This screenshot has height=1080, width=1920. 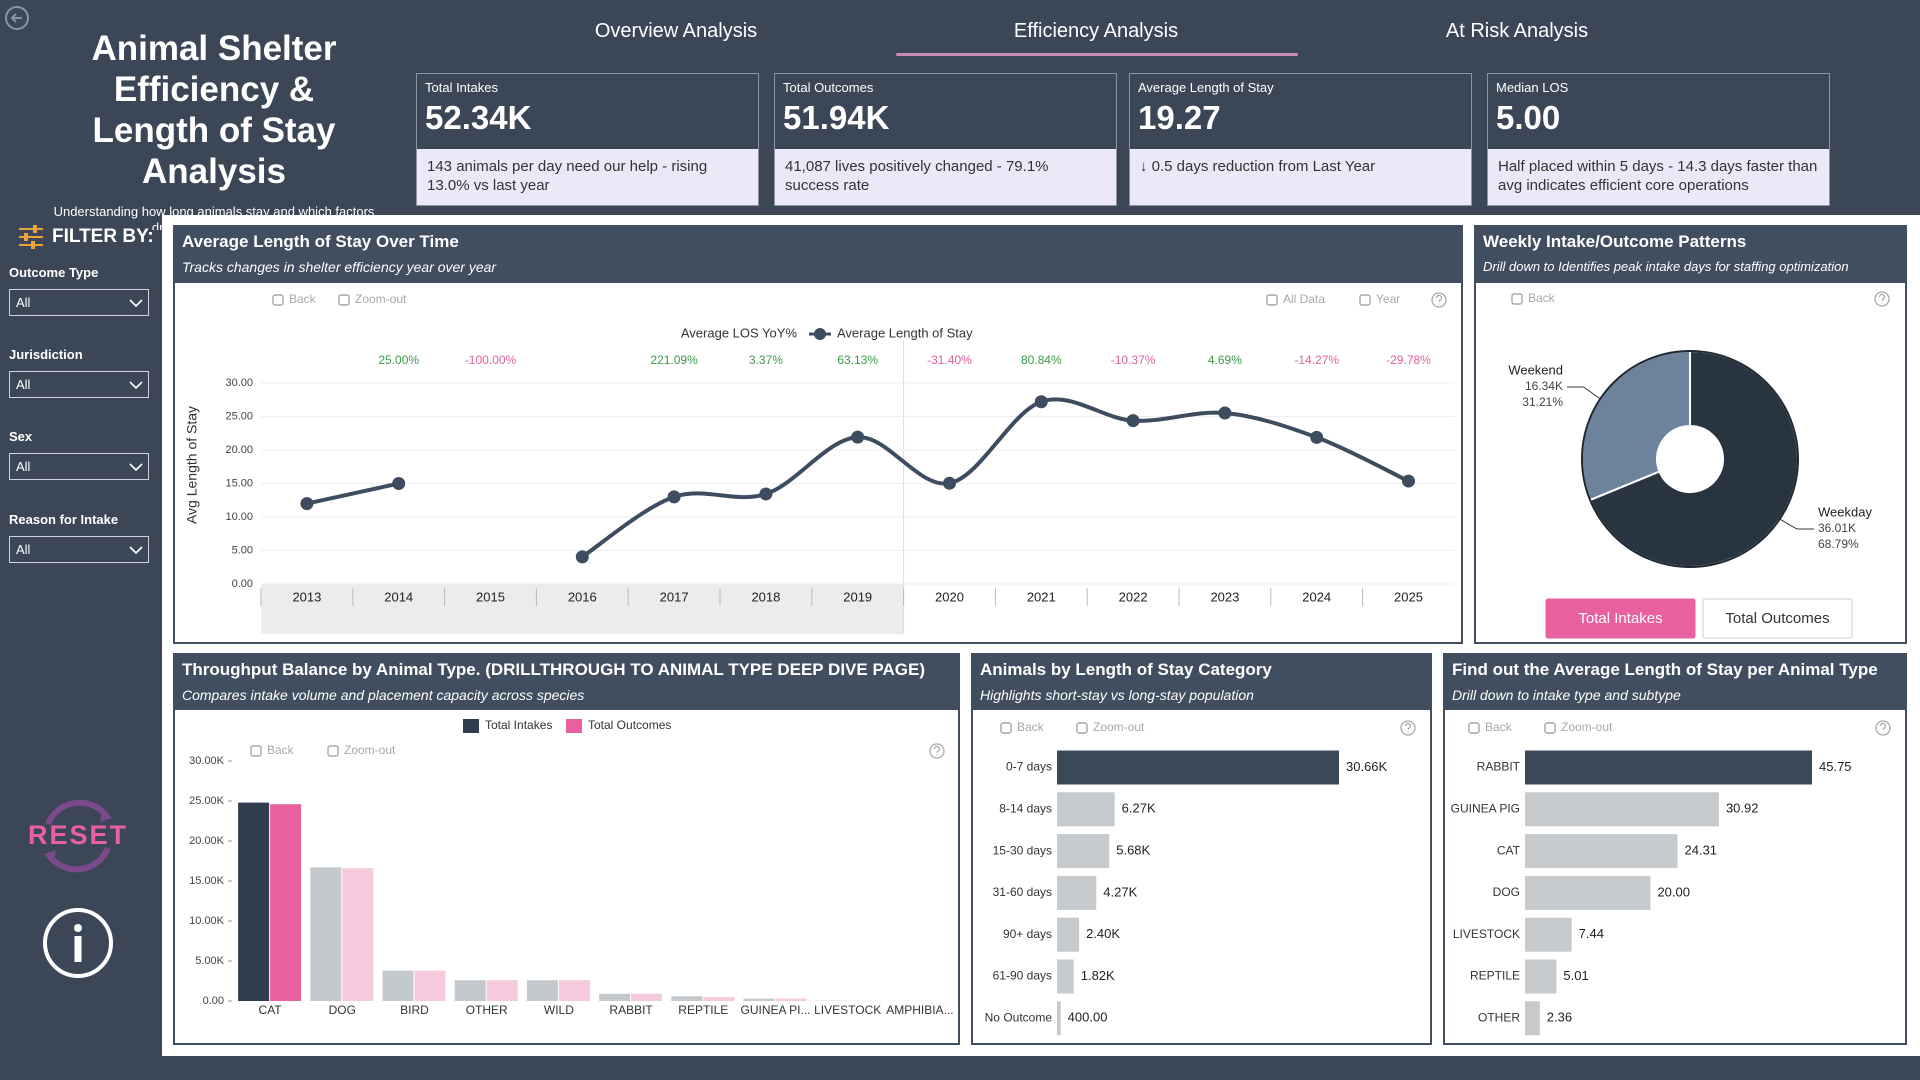 What do you see at coordinates (64, 519) in the screenshot?
I see `filter-label: Reason for Intake` at bounding box center [64, 519].